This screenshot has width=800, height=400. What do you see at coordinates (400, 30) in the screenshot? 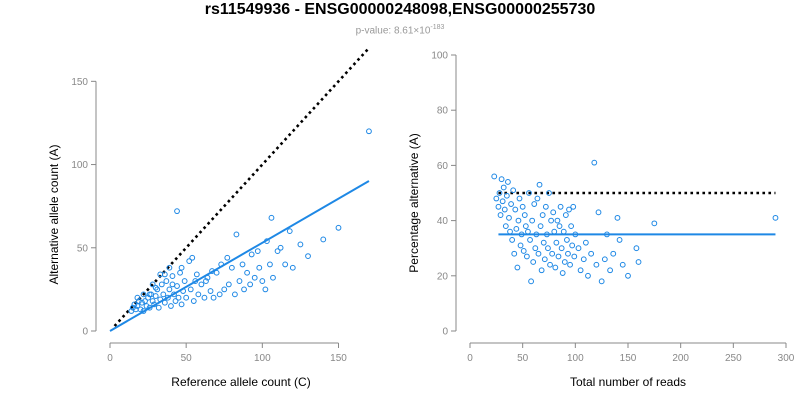
I see `chart-subtitle: p-value: 8.61×10-183` at bounding box center [400, 30].